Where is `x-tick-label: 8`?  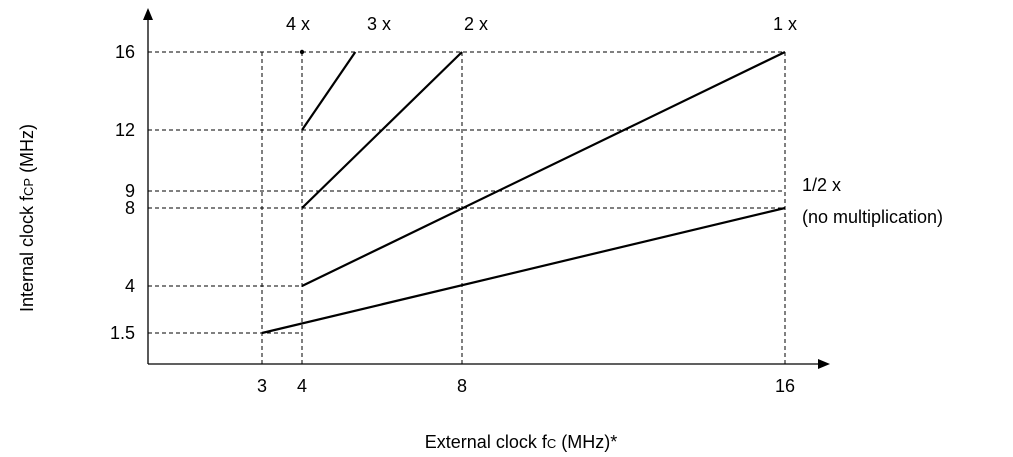
x-tick-label: 8 is located at coordinates (462, 386).